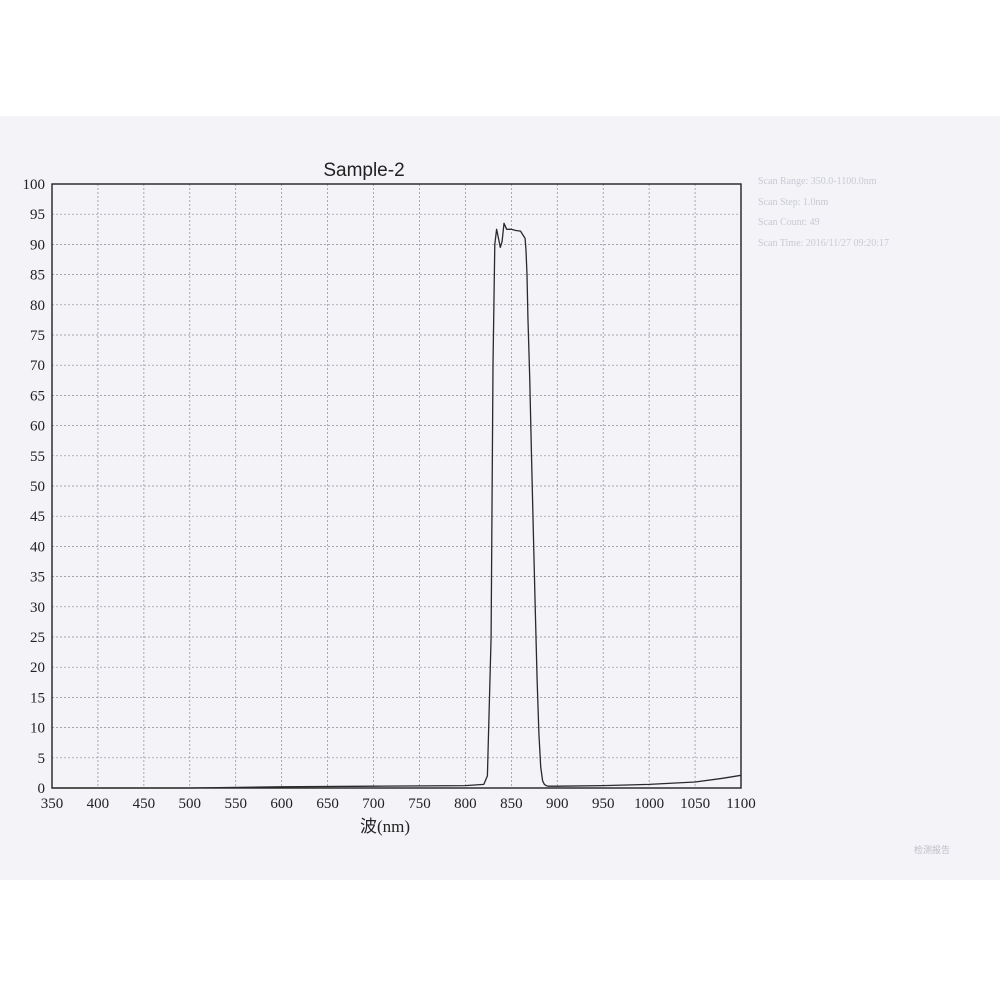 The width and height of the screenshot is (1000, 1000). I want to click on x-tick-label: 500, so click(190, 804).